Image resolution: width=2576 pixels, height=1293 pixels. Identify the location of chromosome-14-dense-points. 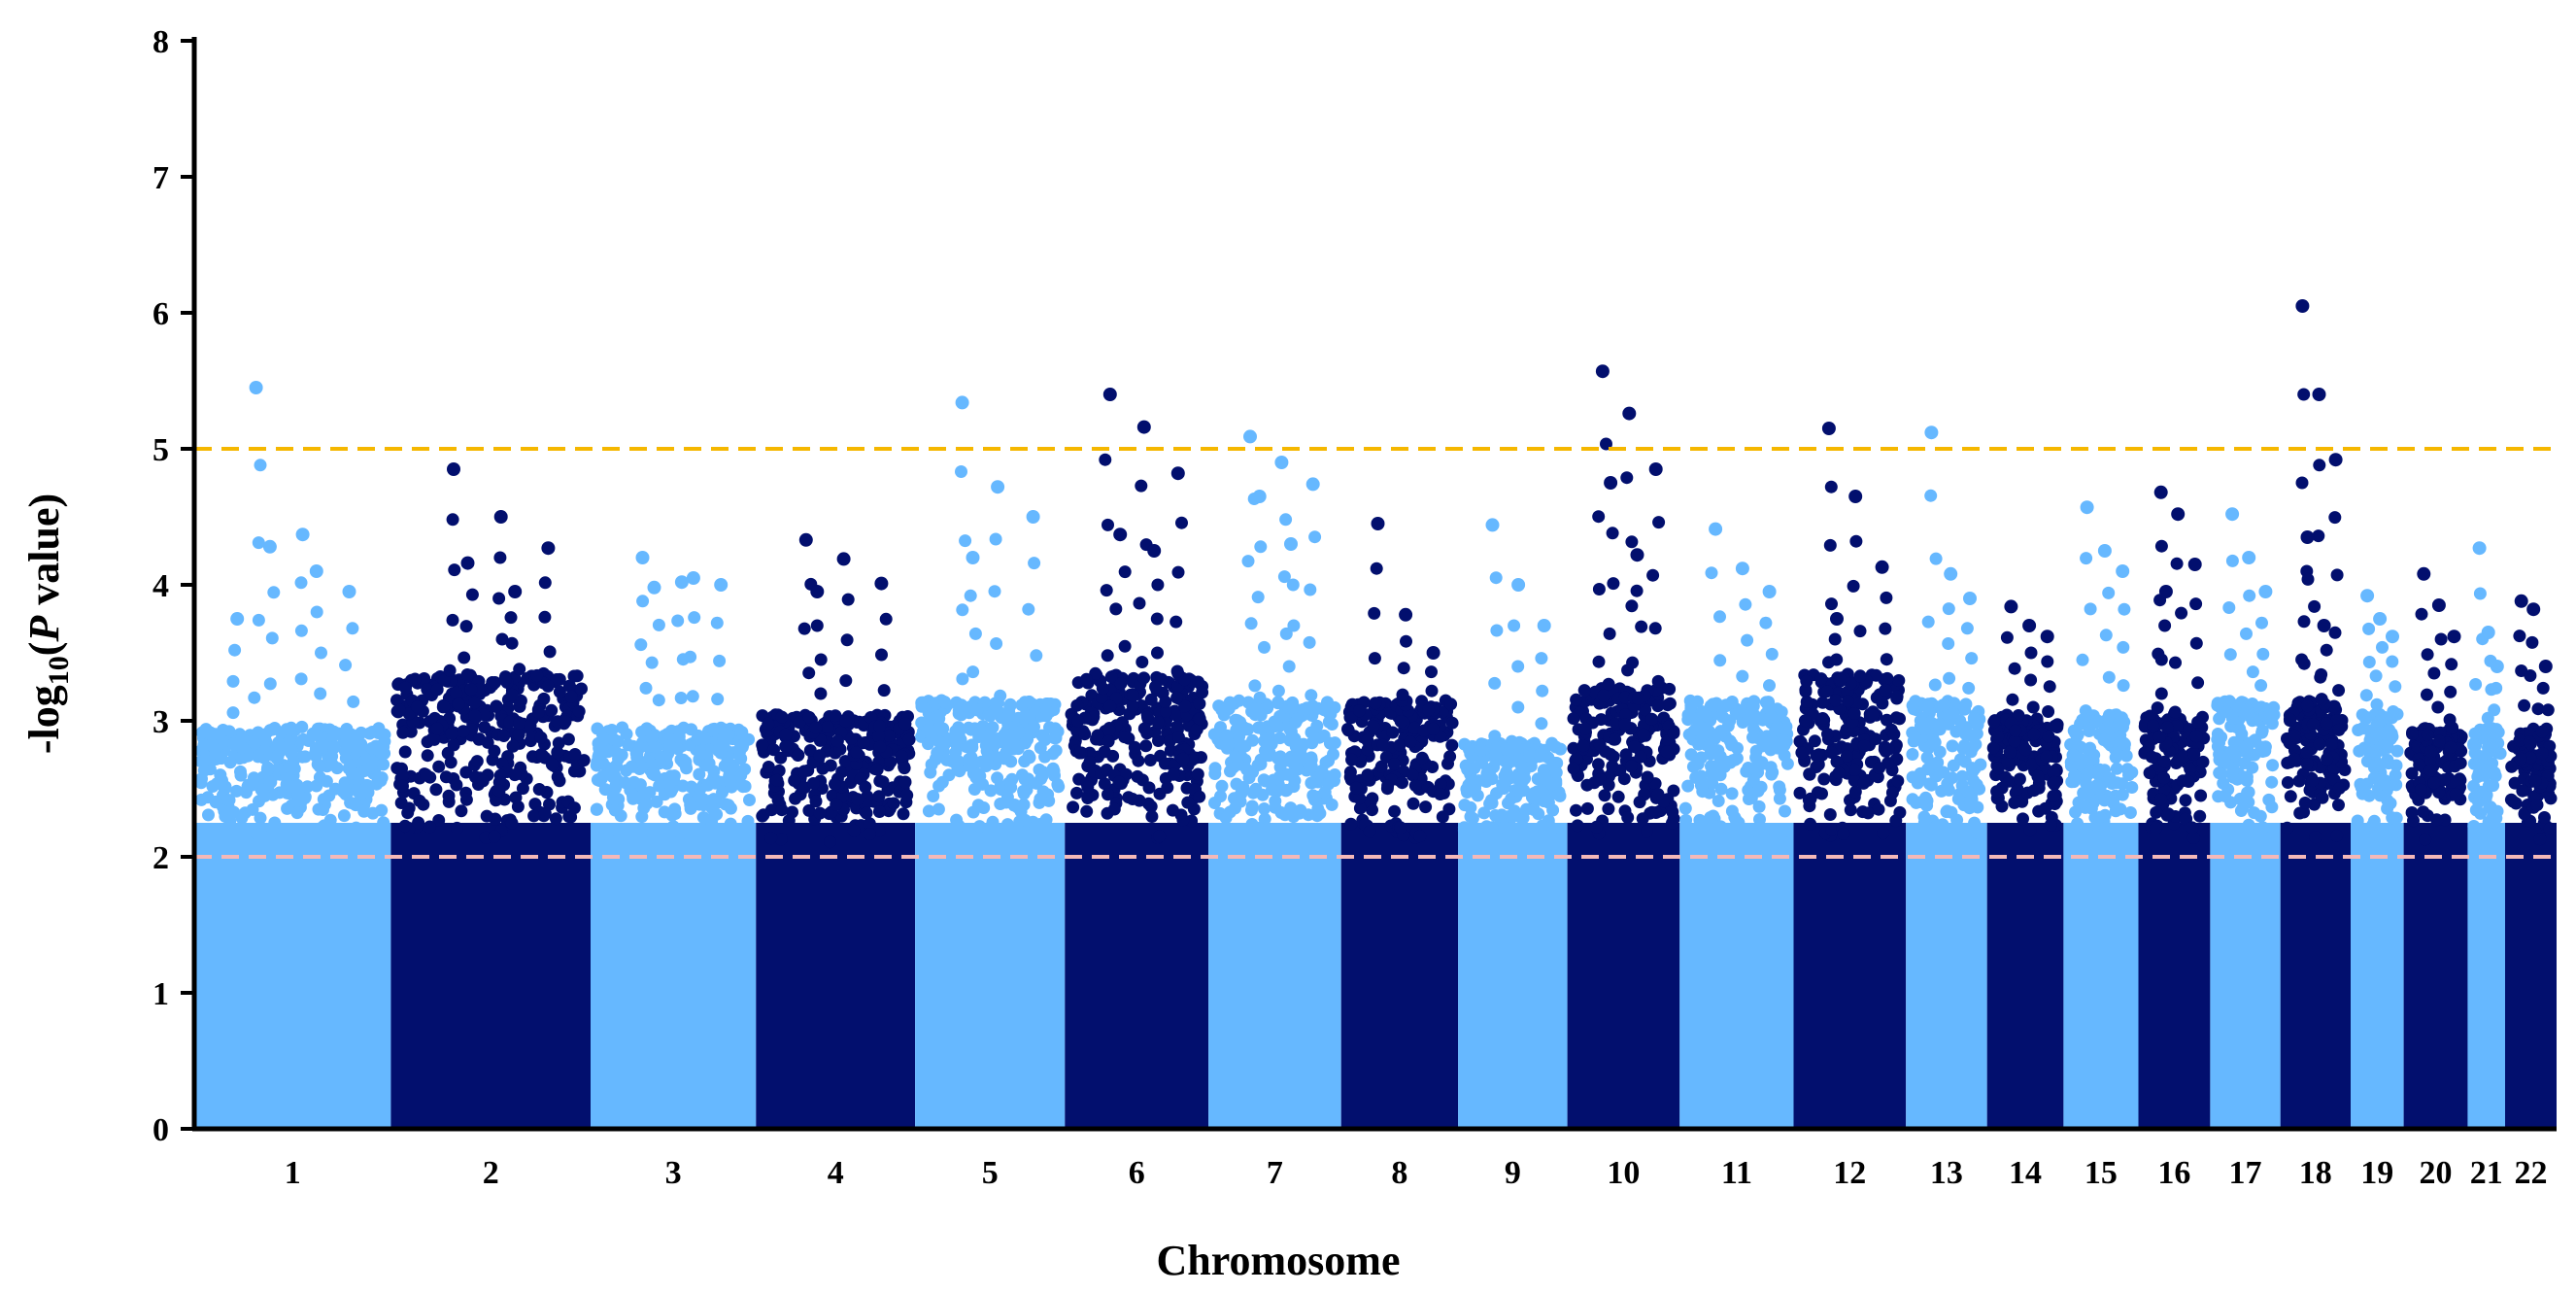
(2025, 976).